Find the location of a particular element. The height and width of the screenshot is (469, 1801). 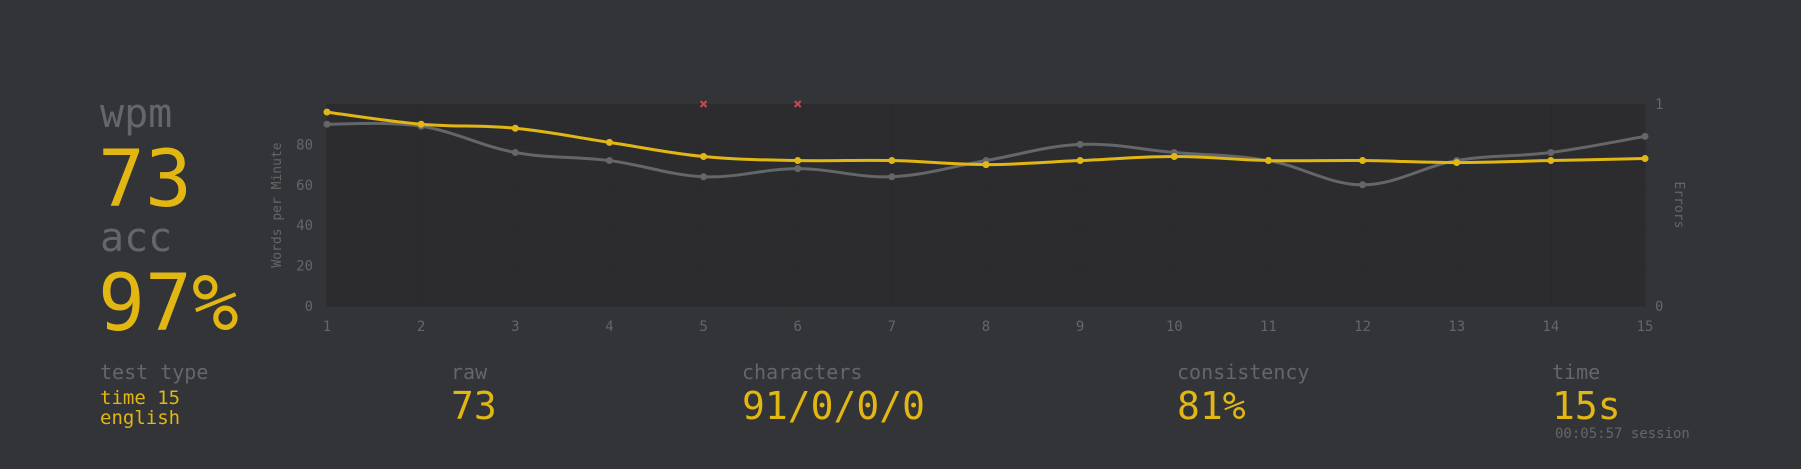

x-tick-label: 15 is located at coordinates (1645, 327).